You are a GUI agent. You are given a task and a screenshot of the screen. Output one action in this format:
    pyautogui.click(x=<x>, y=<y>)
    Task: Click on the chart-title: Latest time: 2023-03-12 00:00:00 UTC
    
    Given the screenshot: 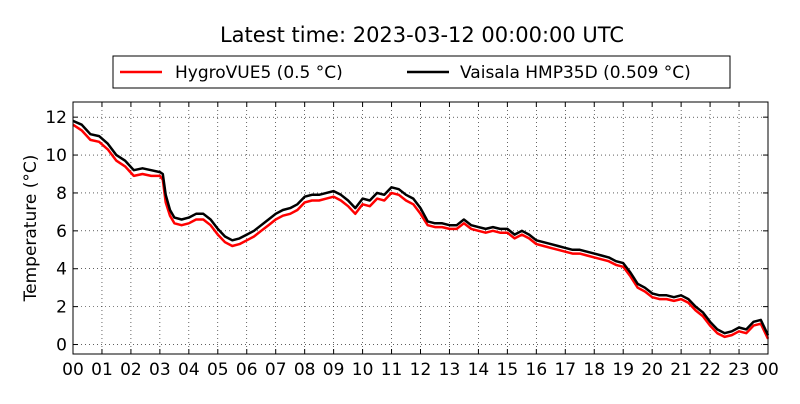 What is the action you would take?
    pyautogui.click(x=422, y=35)
    